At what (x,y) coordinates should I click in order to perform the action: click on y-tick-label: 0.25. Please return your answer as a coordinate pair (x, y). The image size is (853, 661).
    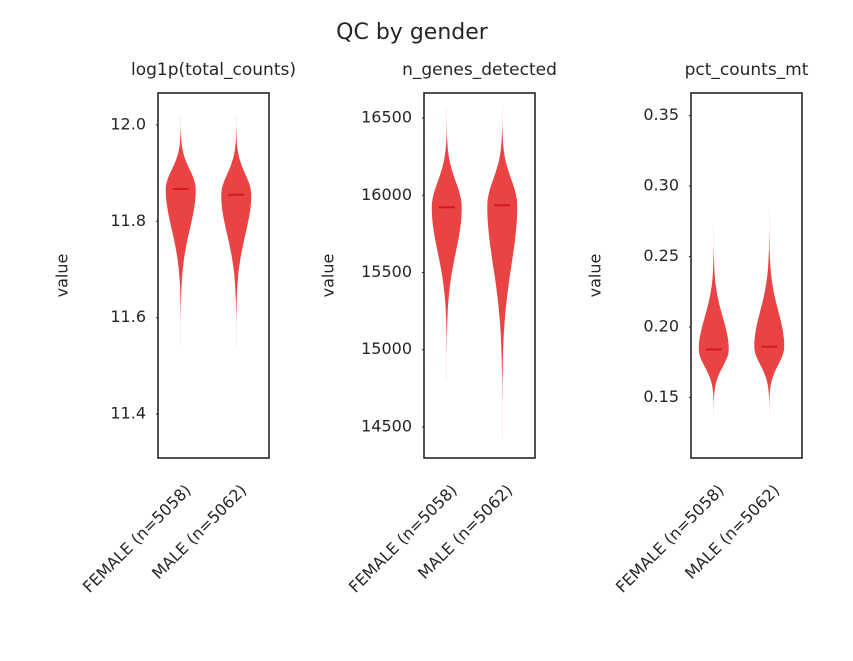
    Looking at the image, I should click on (661, 255).